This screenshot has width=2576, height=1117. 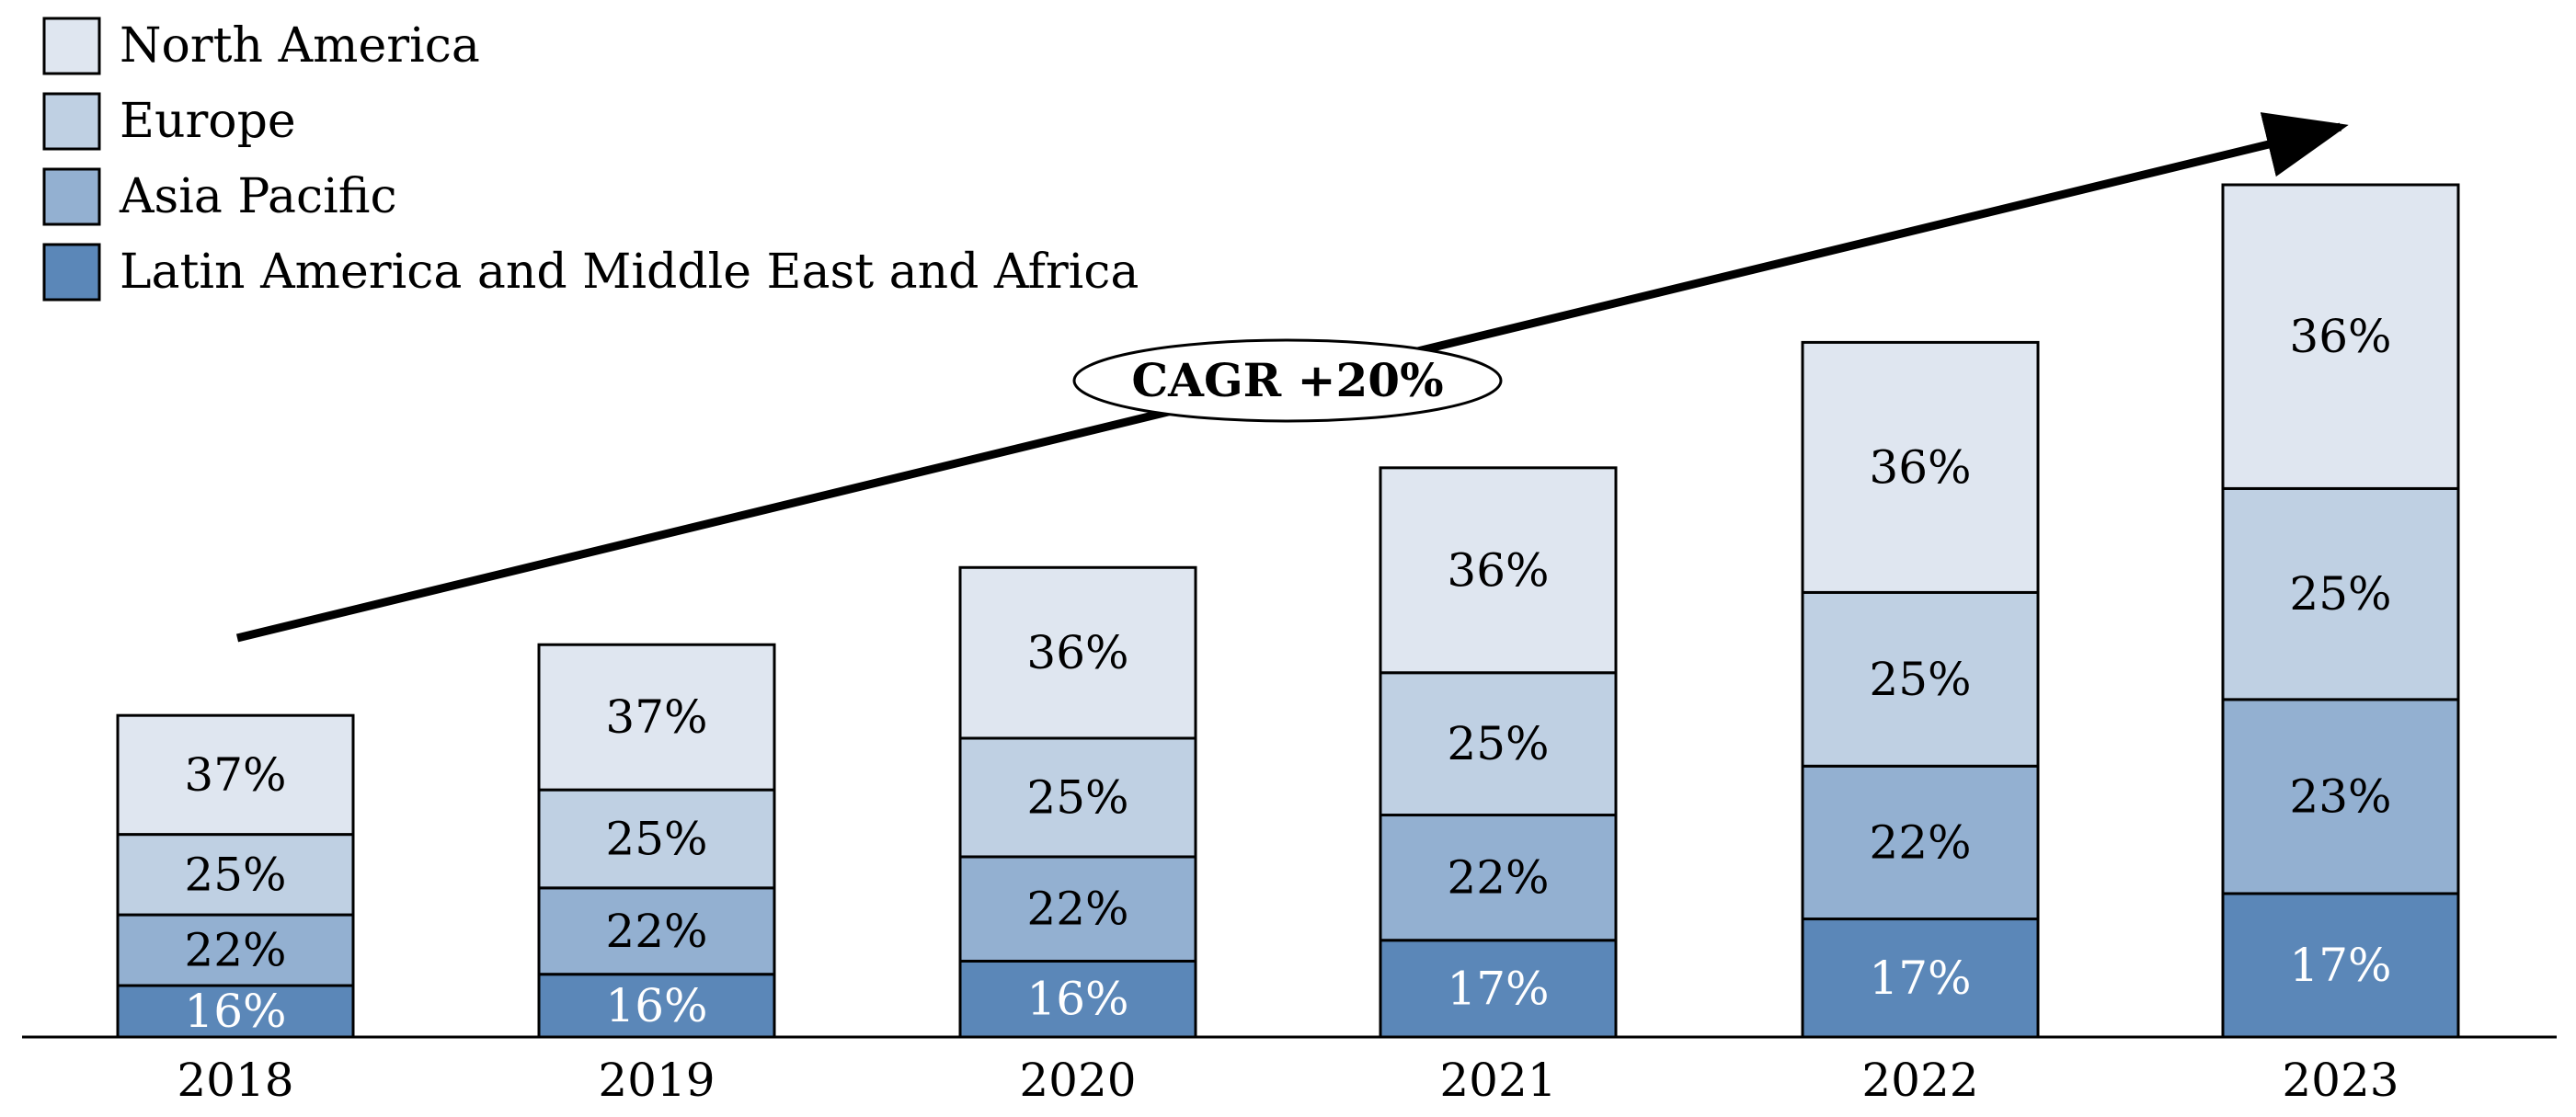 I want to click on x-tick-label: 2023, so click(x=2340, y=1080).